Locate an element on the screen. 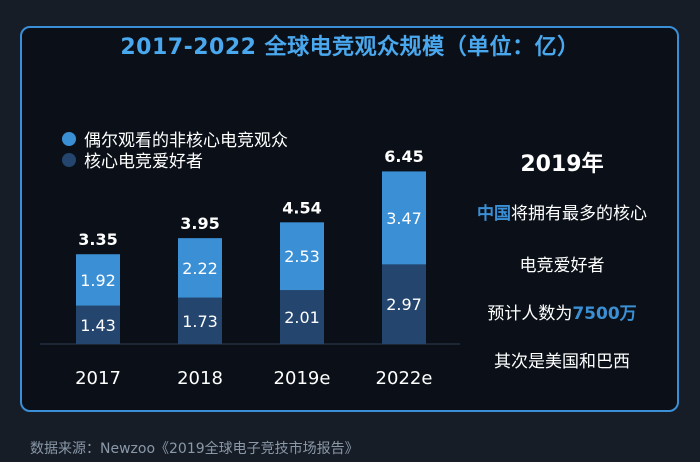  x-tick-label: 2018 is located at coordinates (200, 378).